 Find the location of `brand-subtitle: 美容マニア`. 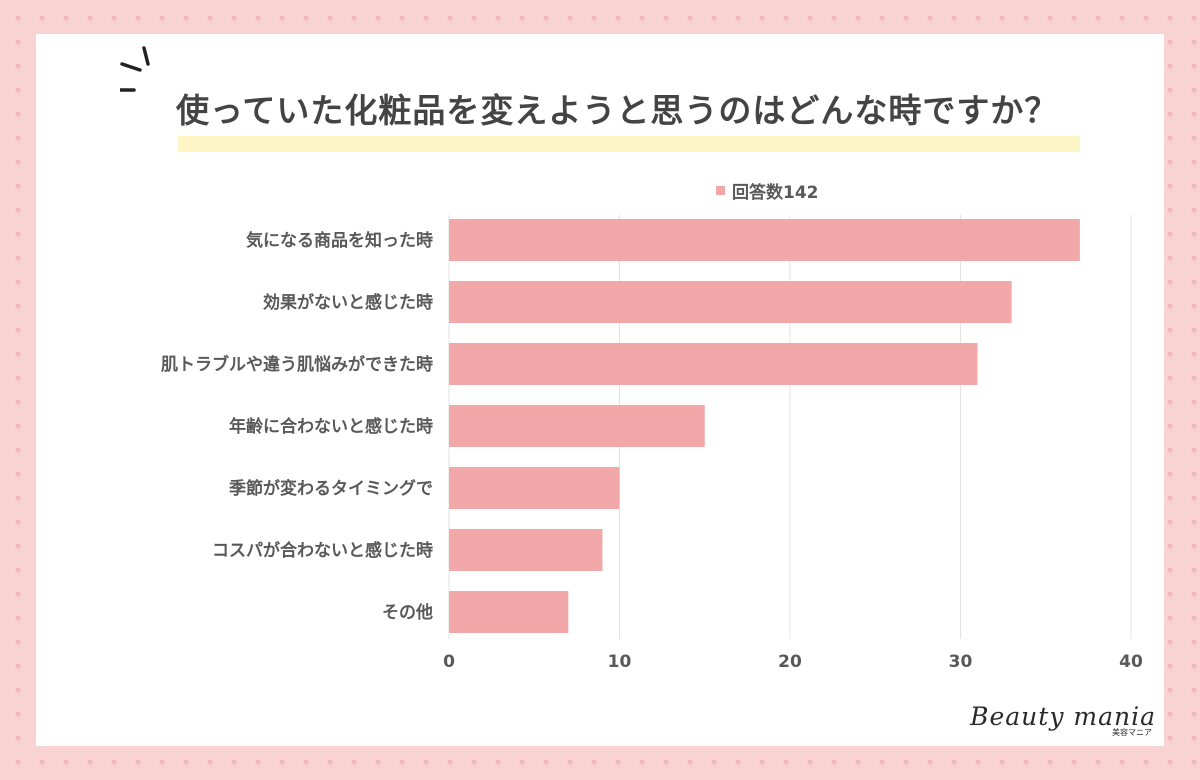

brand-subtitle: 美容マニア is located at coordinates (1132, 732).